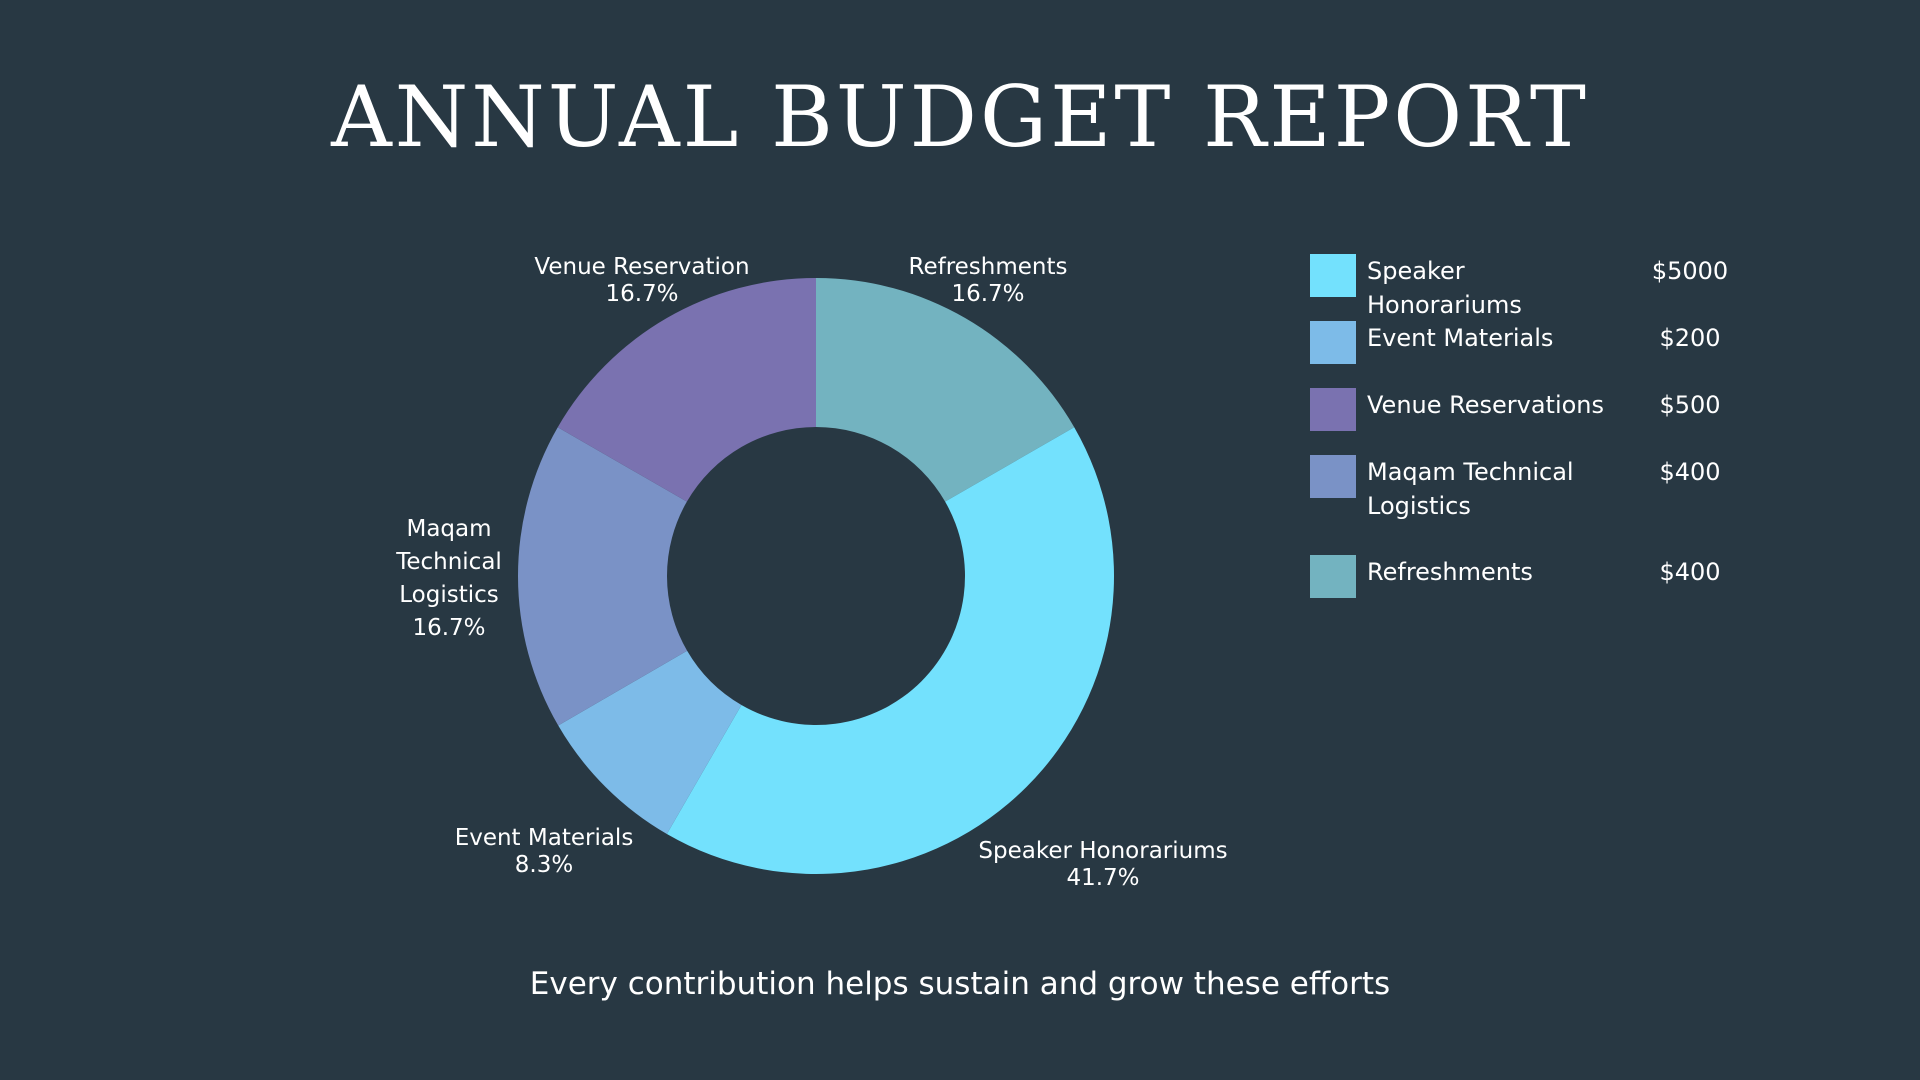 The width and height of the screenshot is (1920, 1080). What do you see at coordinates (1486, 405) in the screenshot?
I see `legend-label: Venue Reservations` at bounding box center [1486, 405].